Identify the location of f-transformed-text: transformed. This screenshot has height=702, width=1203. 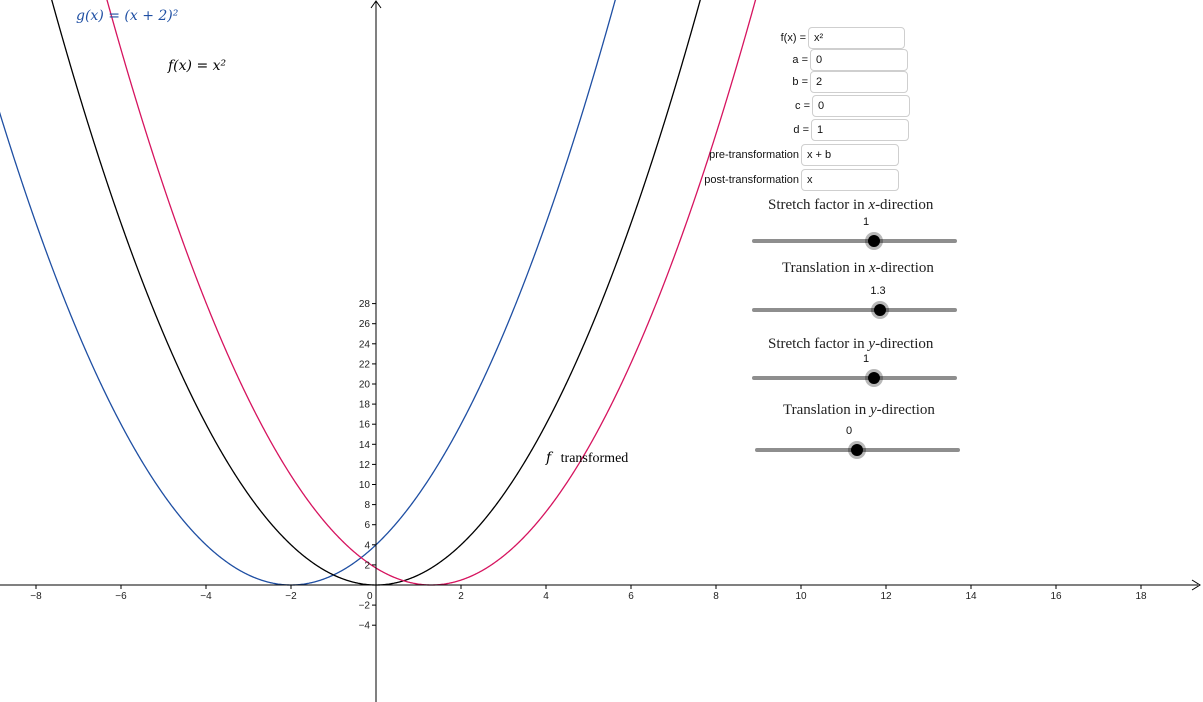
(595, 458).